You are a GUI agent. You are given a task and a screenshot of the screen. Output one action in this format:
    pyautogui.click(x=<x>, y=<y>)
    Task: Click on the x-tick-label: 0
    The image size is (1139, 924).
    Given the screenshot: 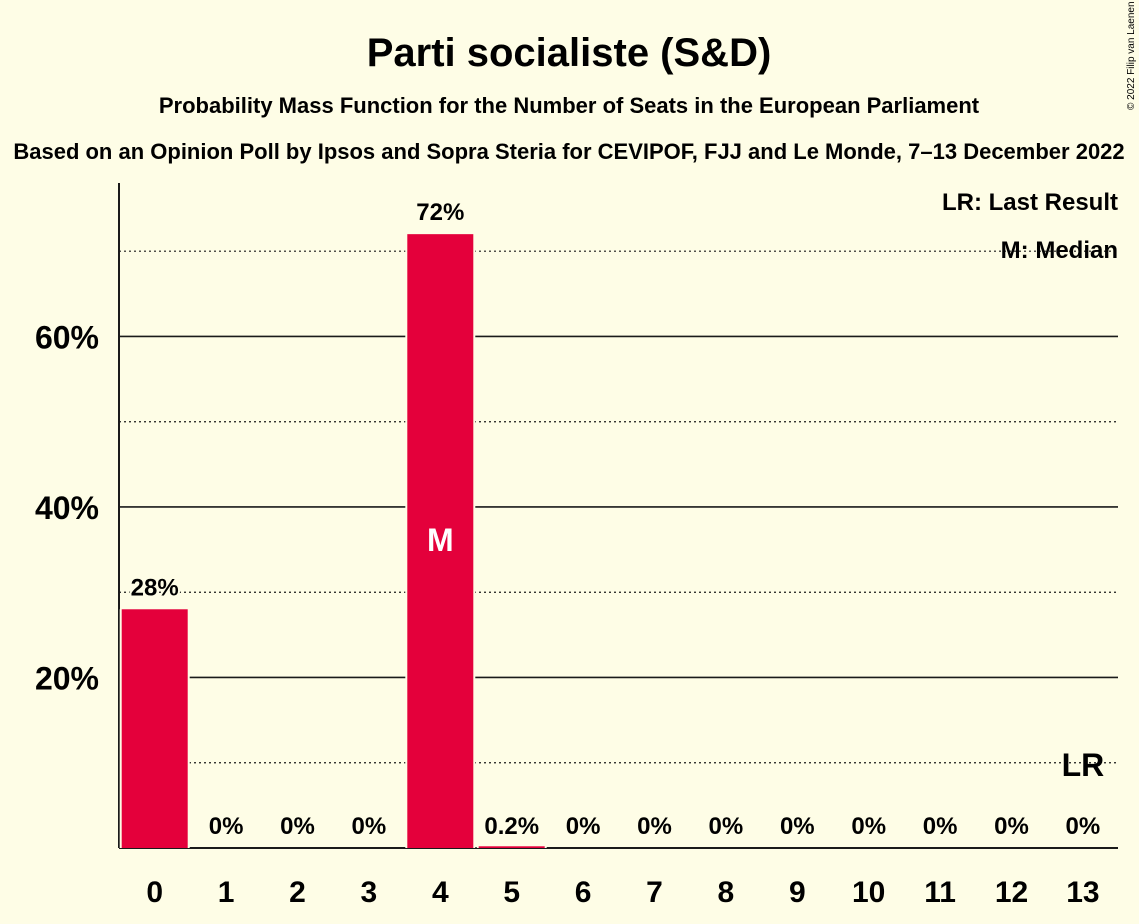 What is the action you would take?
    pyautogui.click(x=154, y=892)
    